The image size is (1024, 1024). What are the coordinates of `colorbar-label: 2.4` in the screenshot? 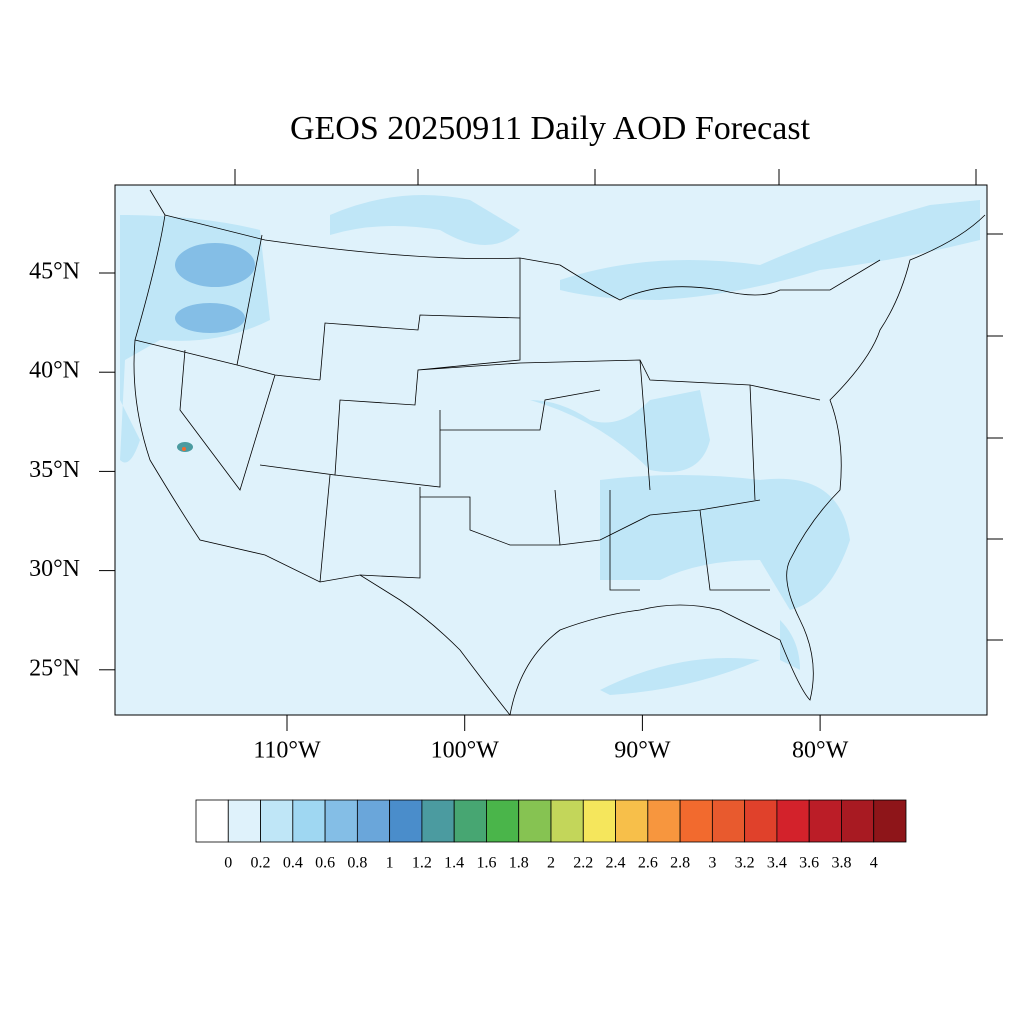 It's located at (616, 863).